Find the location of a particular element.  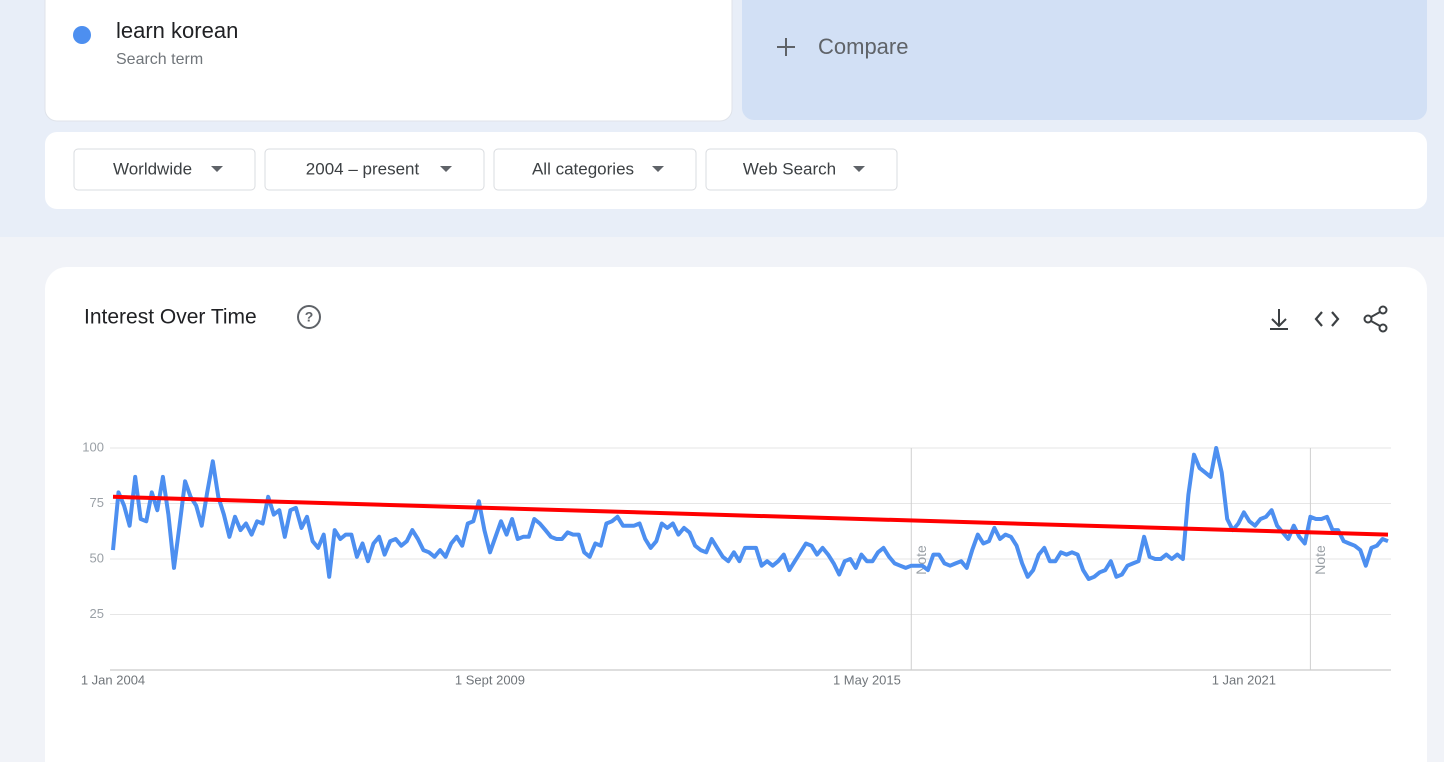

x-tick-label: 1 Jan 2004 is located at coordinates (113, 679).